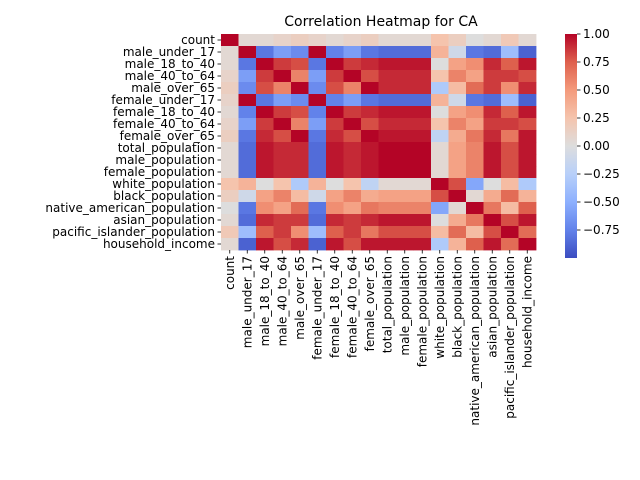 The width and height of the screenshot is (640, 480). I want to click on colorbar-tick-label: −0.25, so click(601, 174).